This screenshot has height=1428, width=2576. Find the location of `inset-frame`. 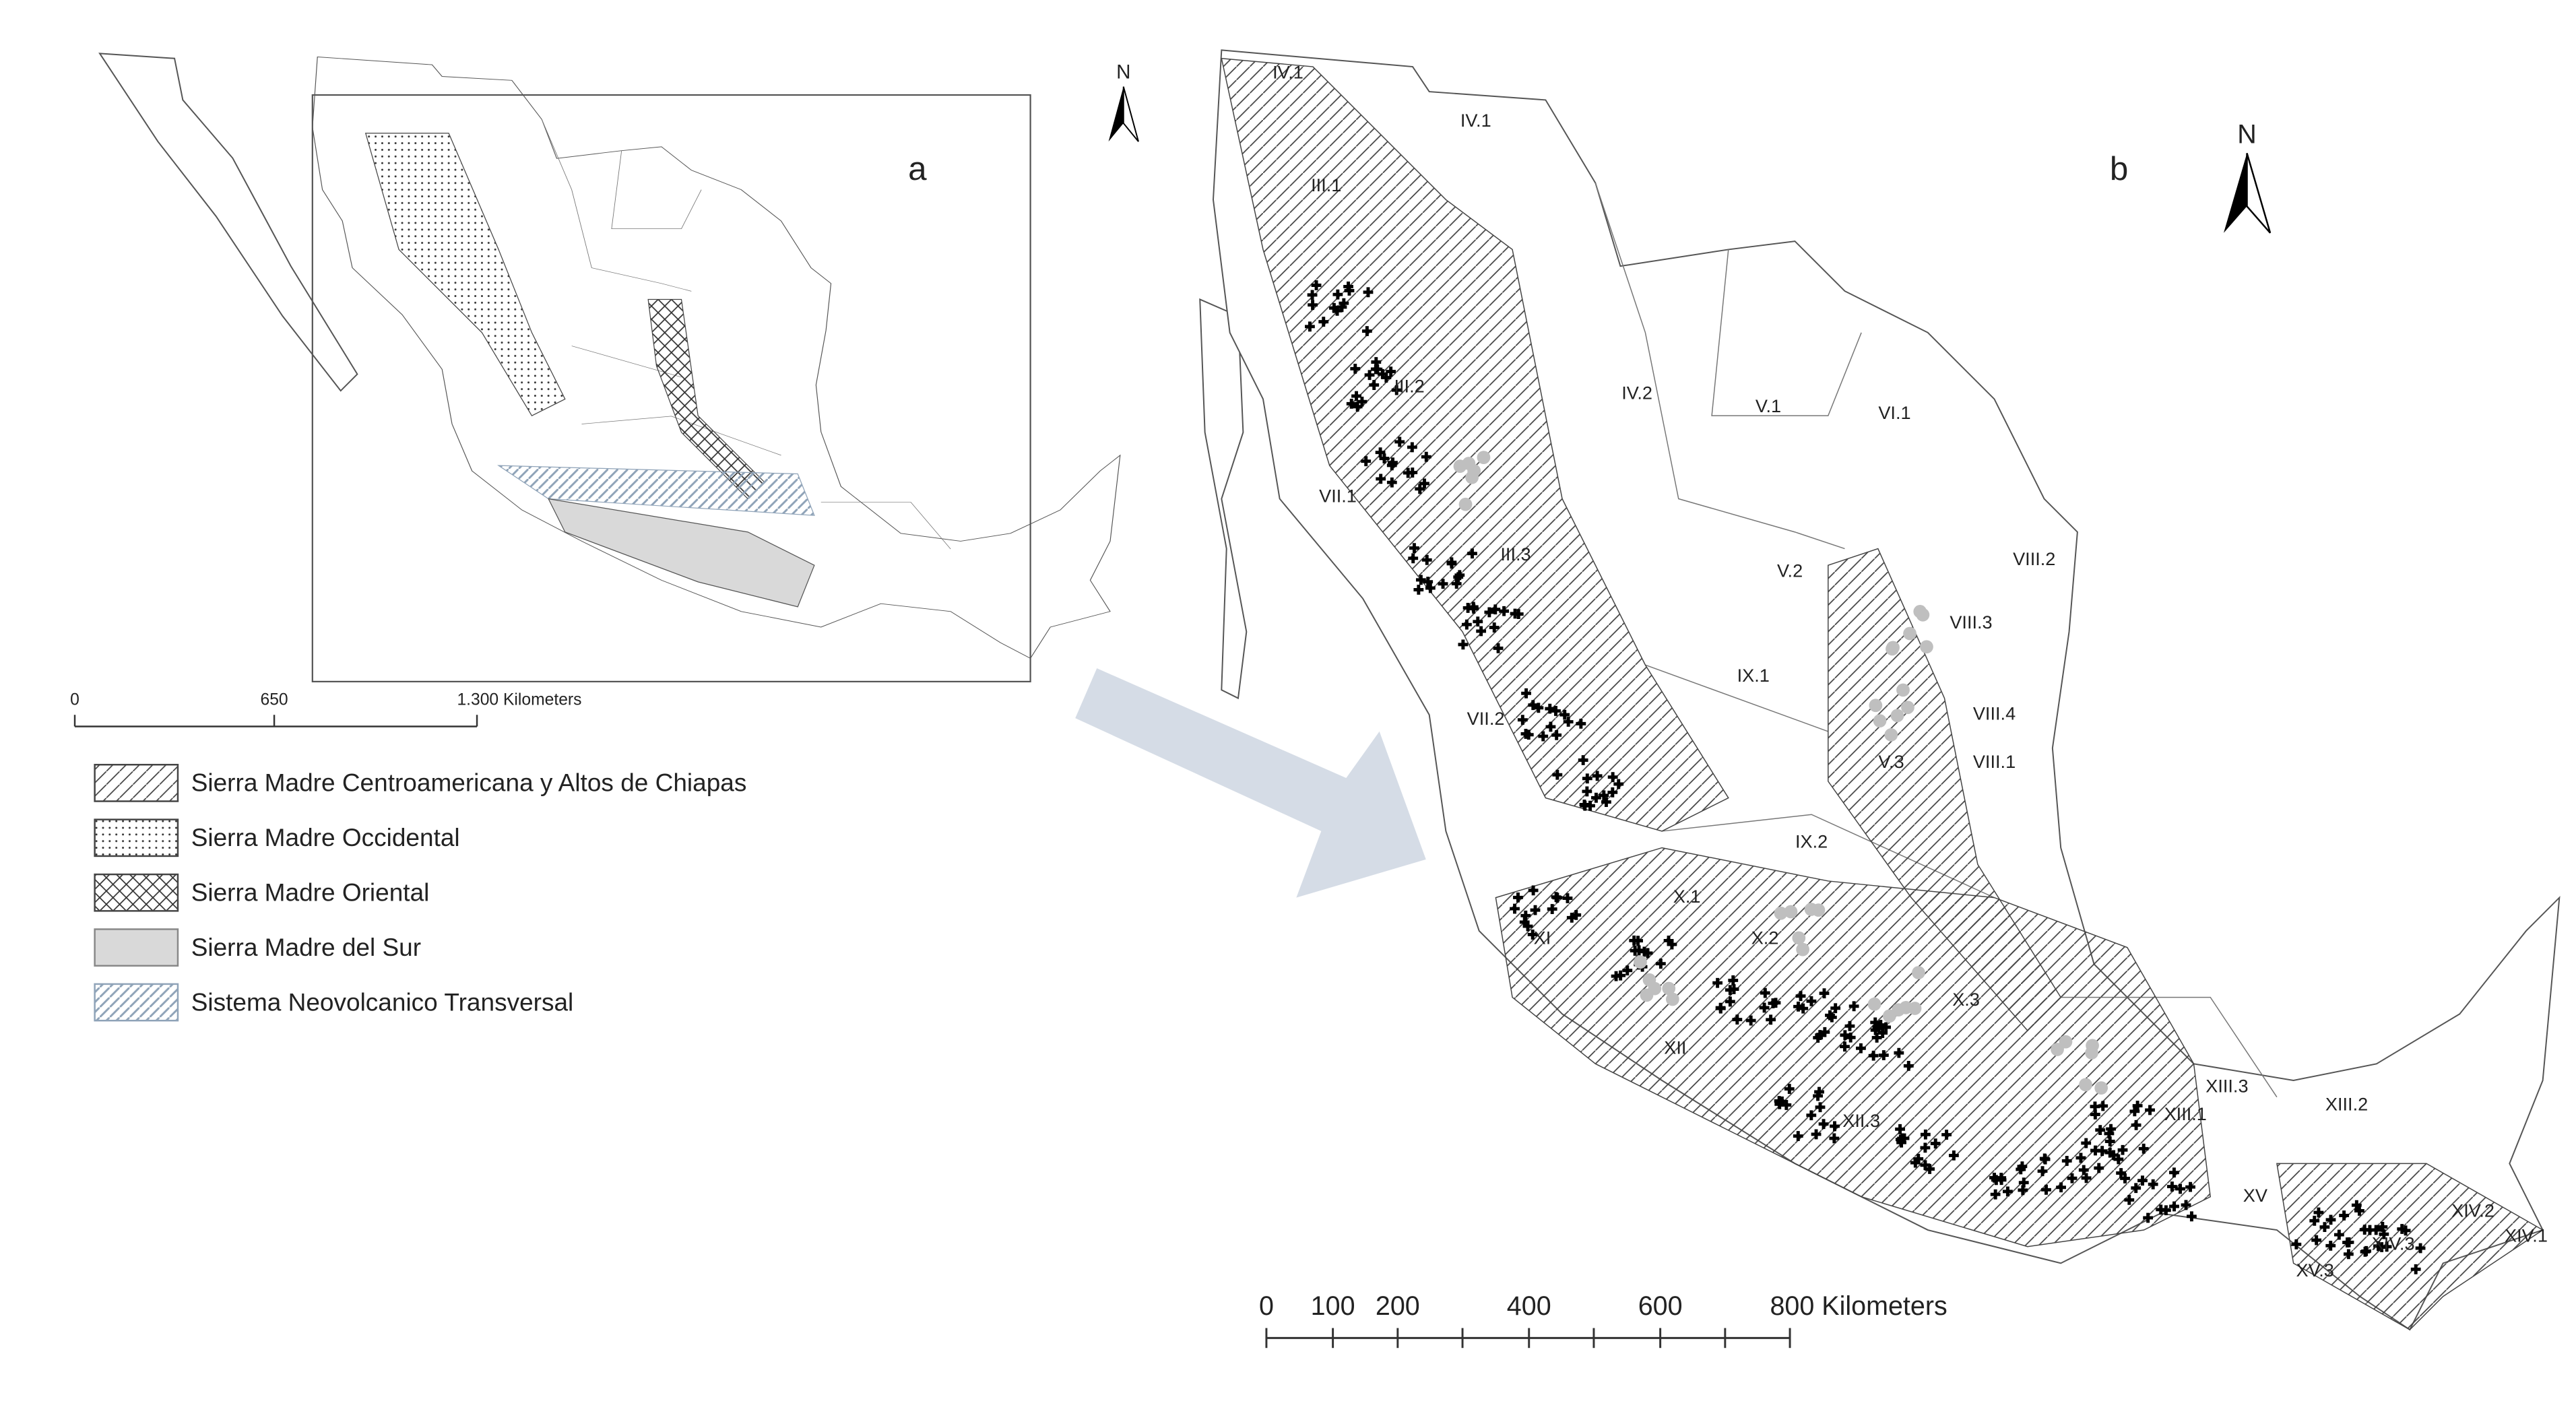

inset-frame is located at coordinates (671, 388).